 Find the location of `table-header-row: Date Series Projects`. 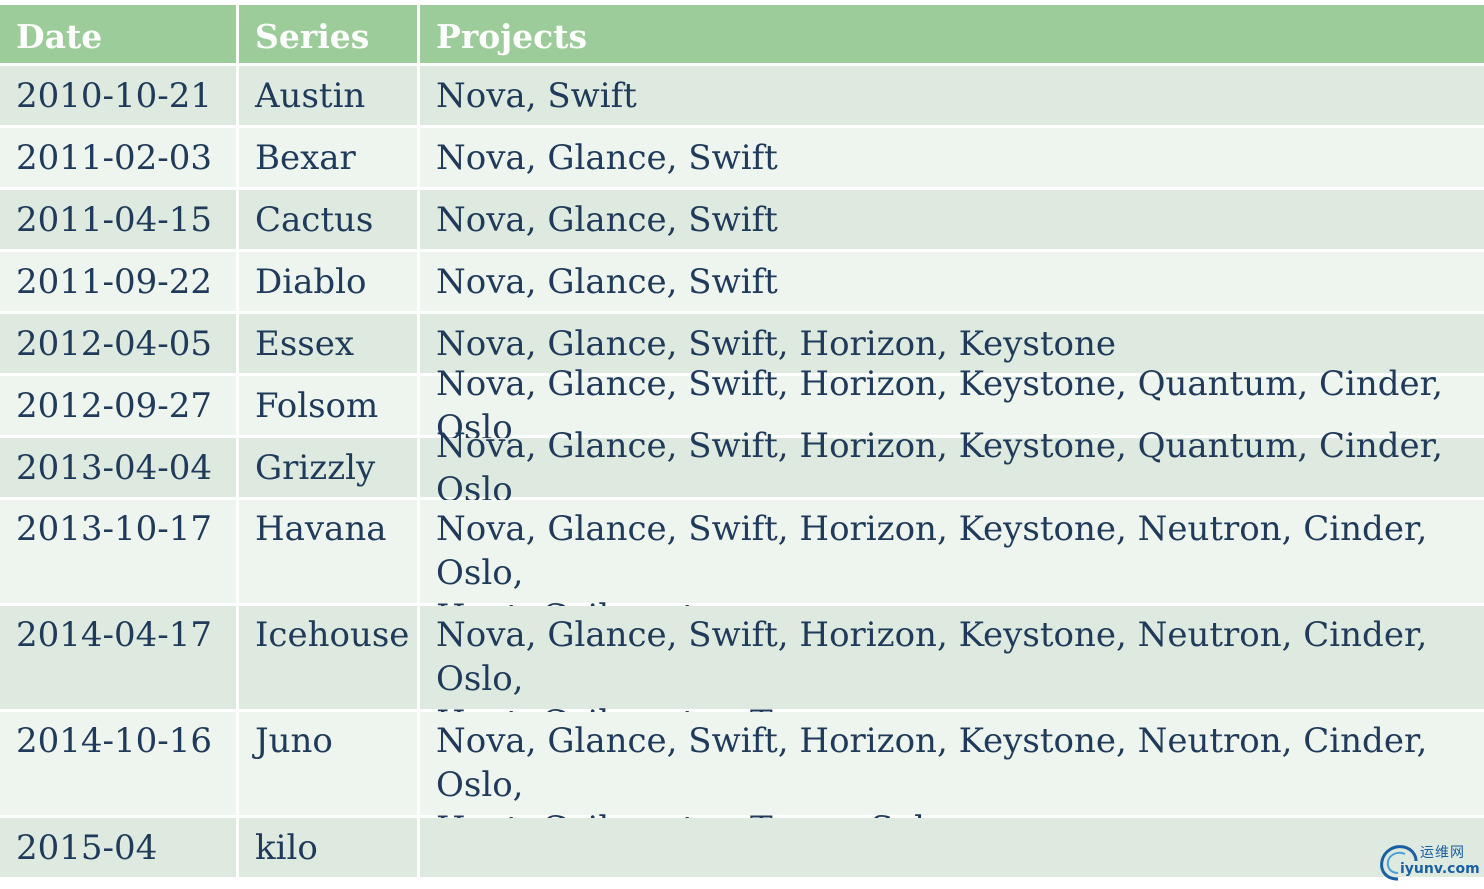

table-header-row: Date Series Projects is located at coordinates (742, 35).